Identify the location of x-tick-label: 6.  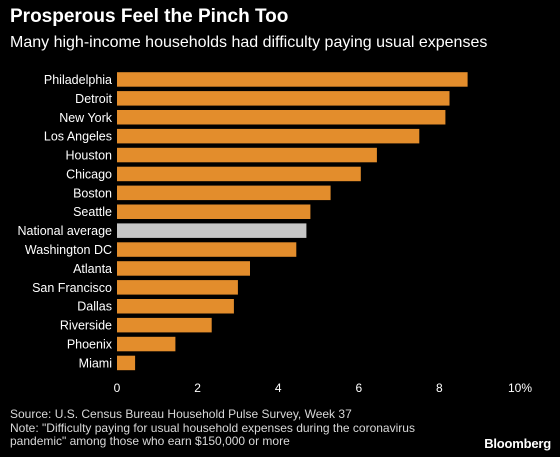
(358, 388).